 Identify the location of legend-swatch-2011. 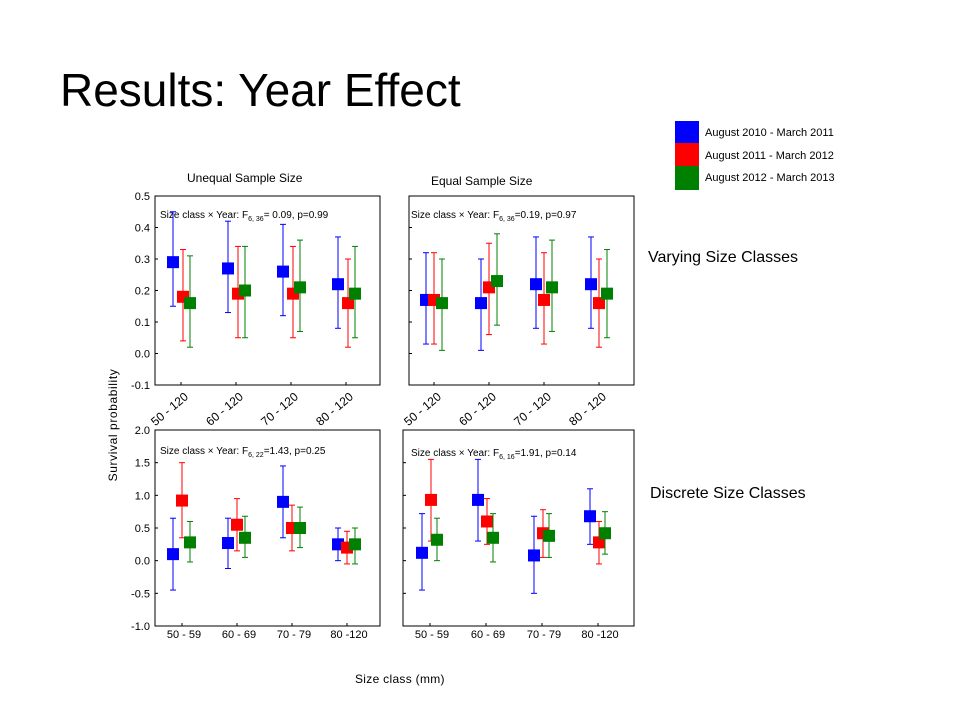
(687, 155).